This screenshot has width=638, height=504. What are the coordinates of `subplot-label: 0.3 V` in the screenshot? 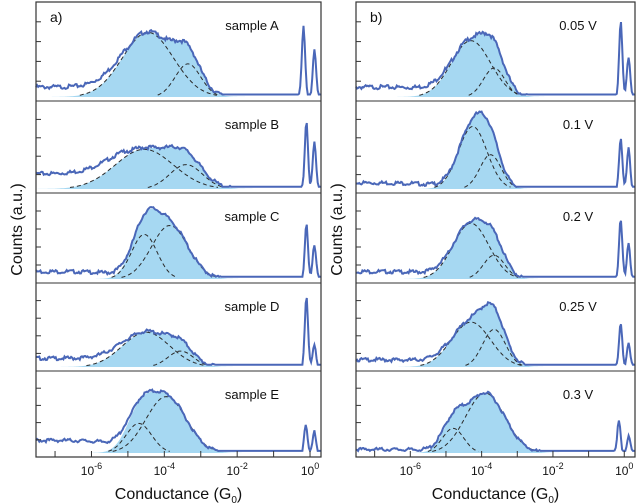 It's located at (578, 394).